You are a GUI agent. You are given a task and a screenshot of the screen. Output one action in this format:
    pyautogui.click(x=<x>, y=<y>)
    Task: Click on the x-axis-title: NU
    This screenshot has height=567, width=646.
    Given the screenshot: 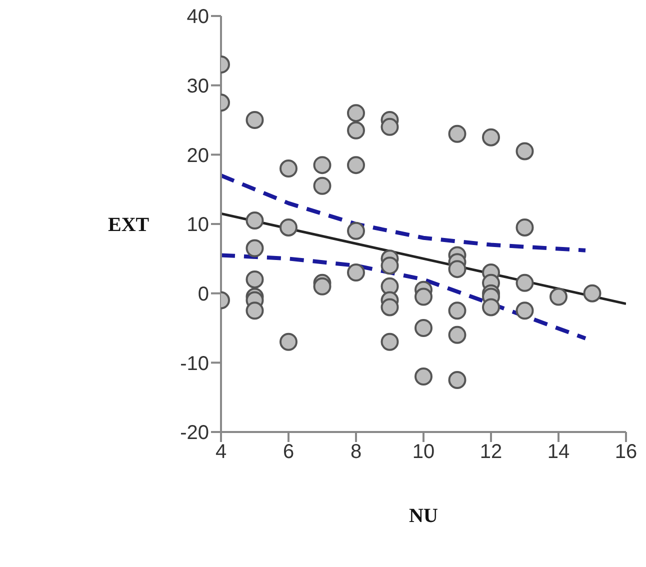 What is the action you would take?
    pyautogui.click(x=423, y=516)
    